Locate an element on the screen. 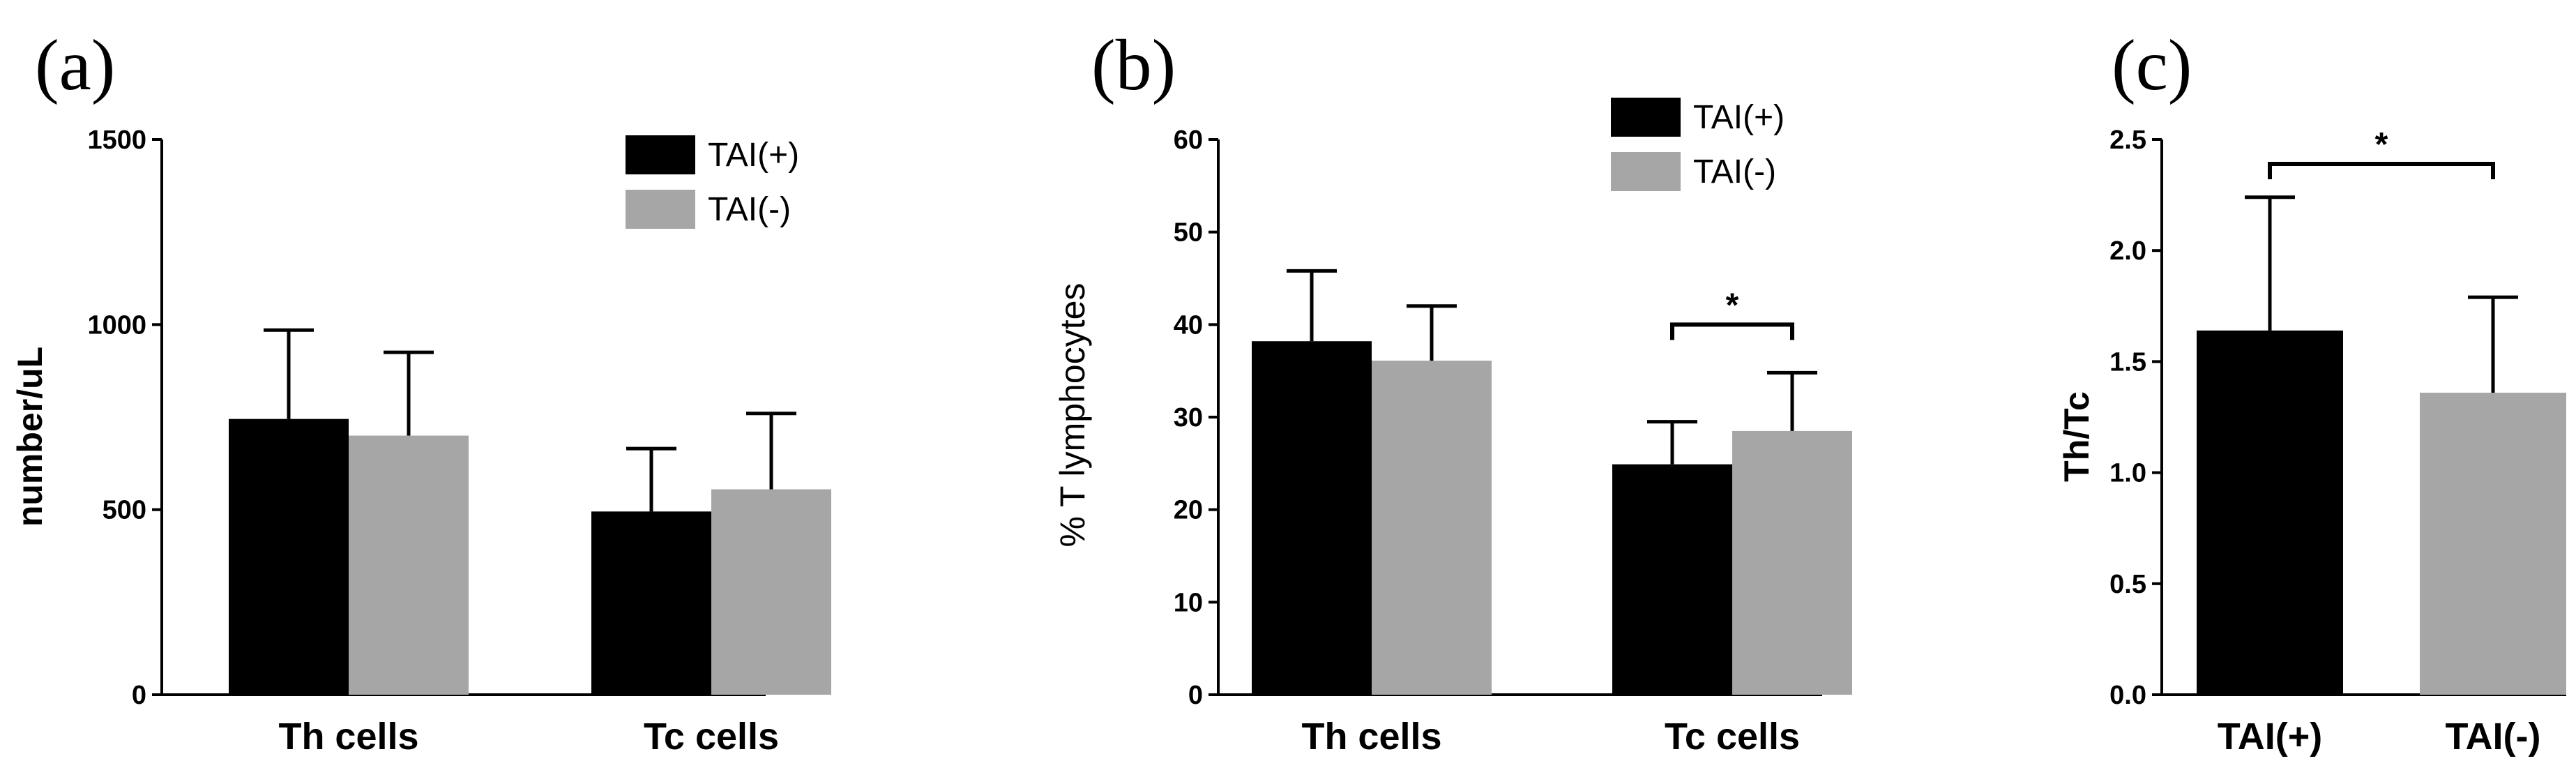  panel-b-letter: (b) is located at coordinates (1133, 65).